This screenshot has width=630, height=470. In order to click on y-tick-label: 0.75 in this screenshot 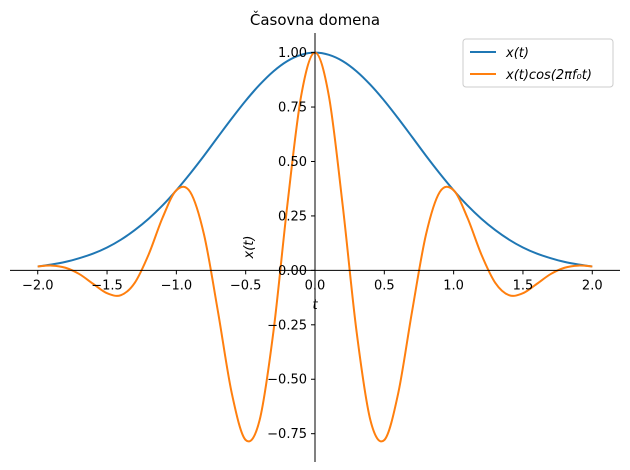, I will do `click(292, 108)`.